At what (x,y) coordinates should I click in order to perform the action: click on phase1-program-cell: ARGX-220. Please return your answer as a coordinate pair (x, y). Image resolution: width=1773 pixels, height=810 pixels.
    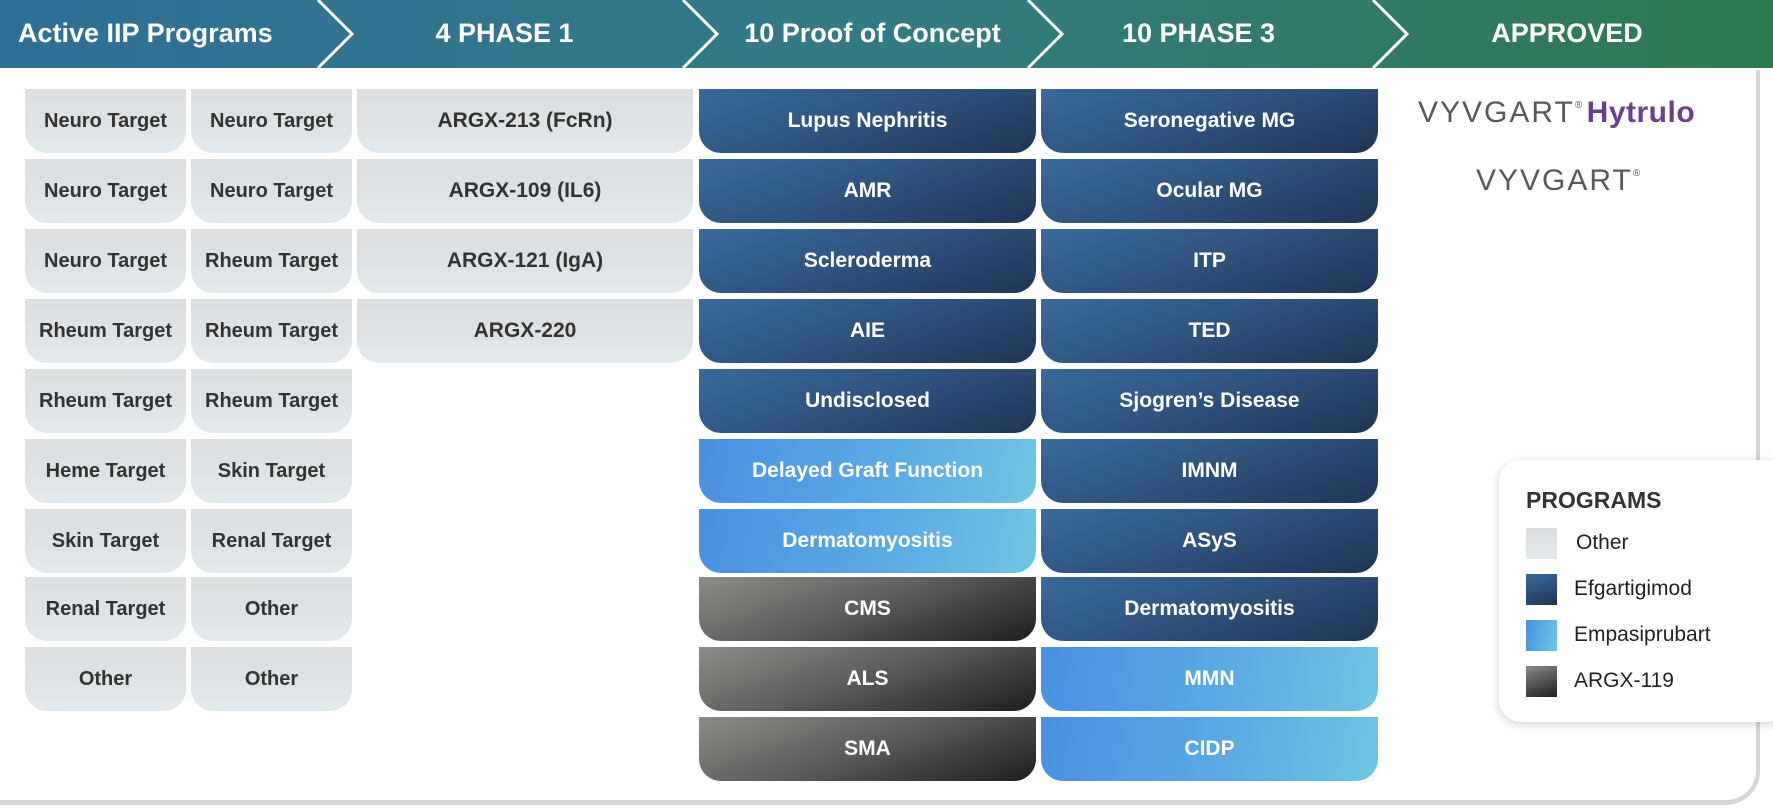
    Looking at the image, I should click on (525, 331).